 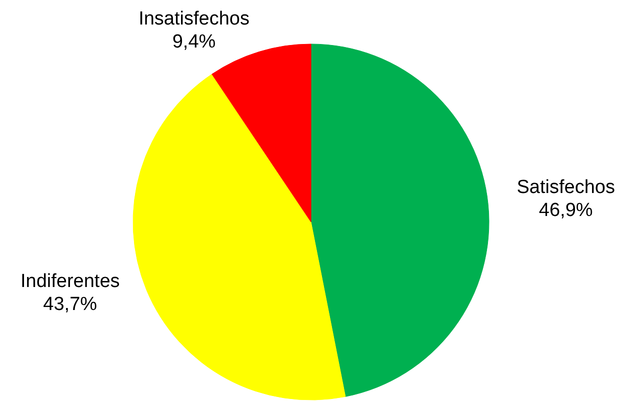 What do you see at coordinates (70, 304) in the screenshot?
I see `data-label: 43,7%` at bounding box center [70, 304].